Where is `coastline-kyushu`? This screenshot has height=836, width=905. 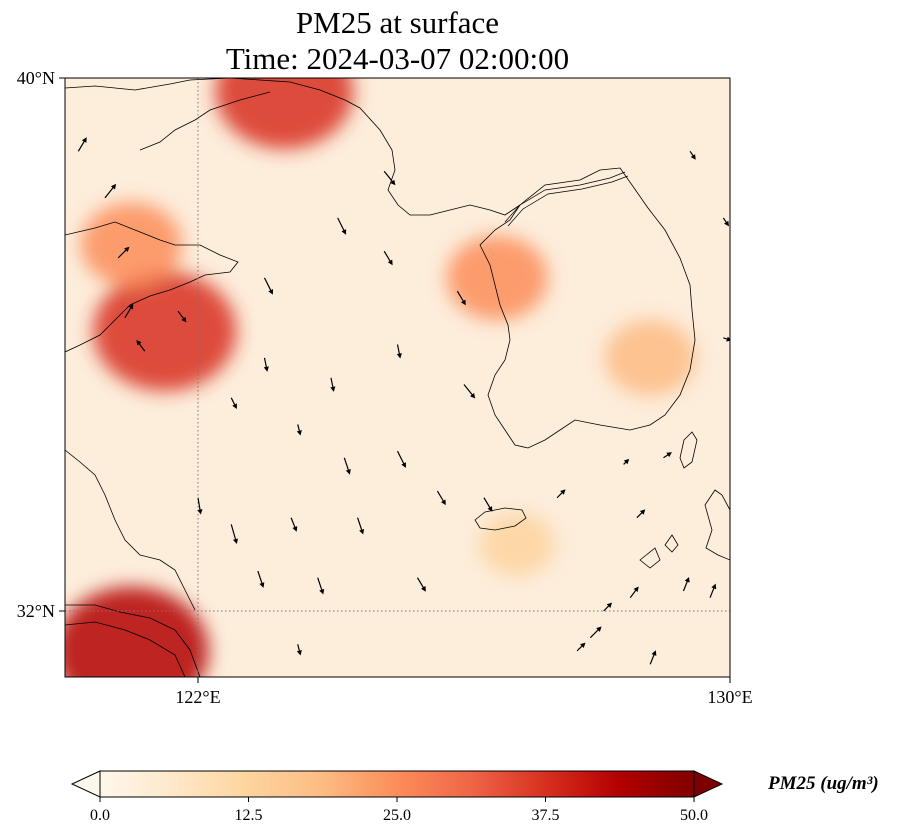
coastline-kyushu is located at coordinates (717, 525).